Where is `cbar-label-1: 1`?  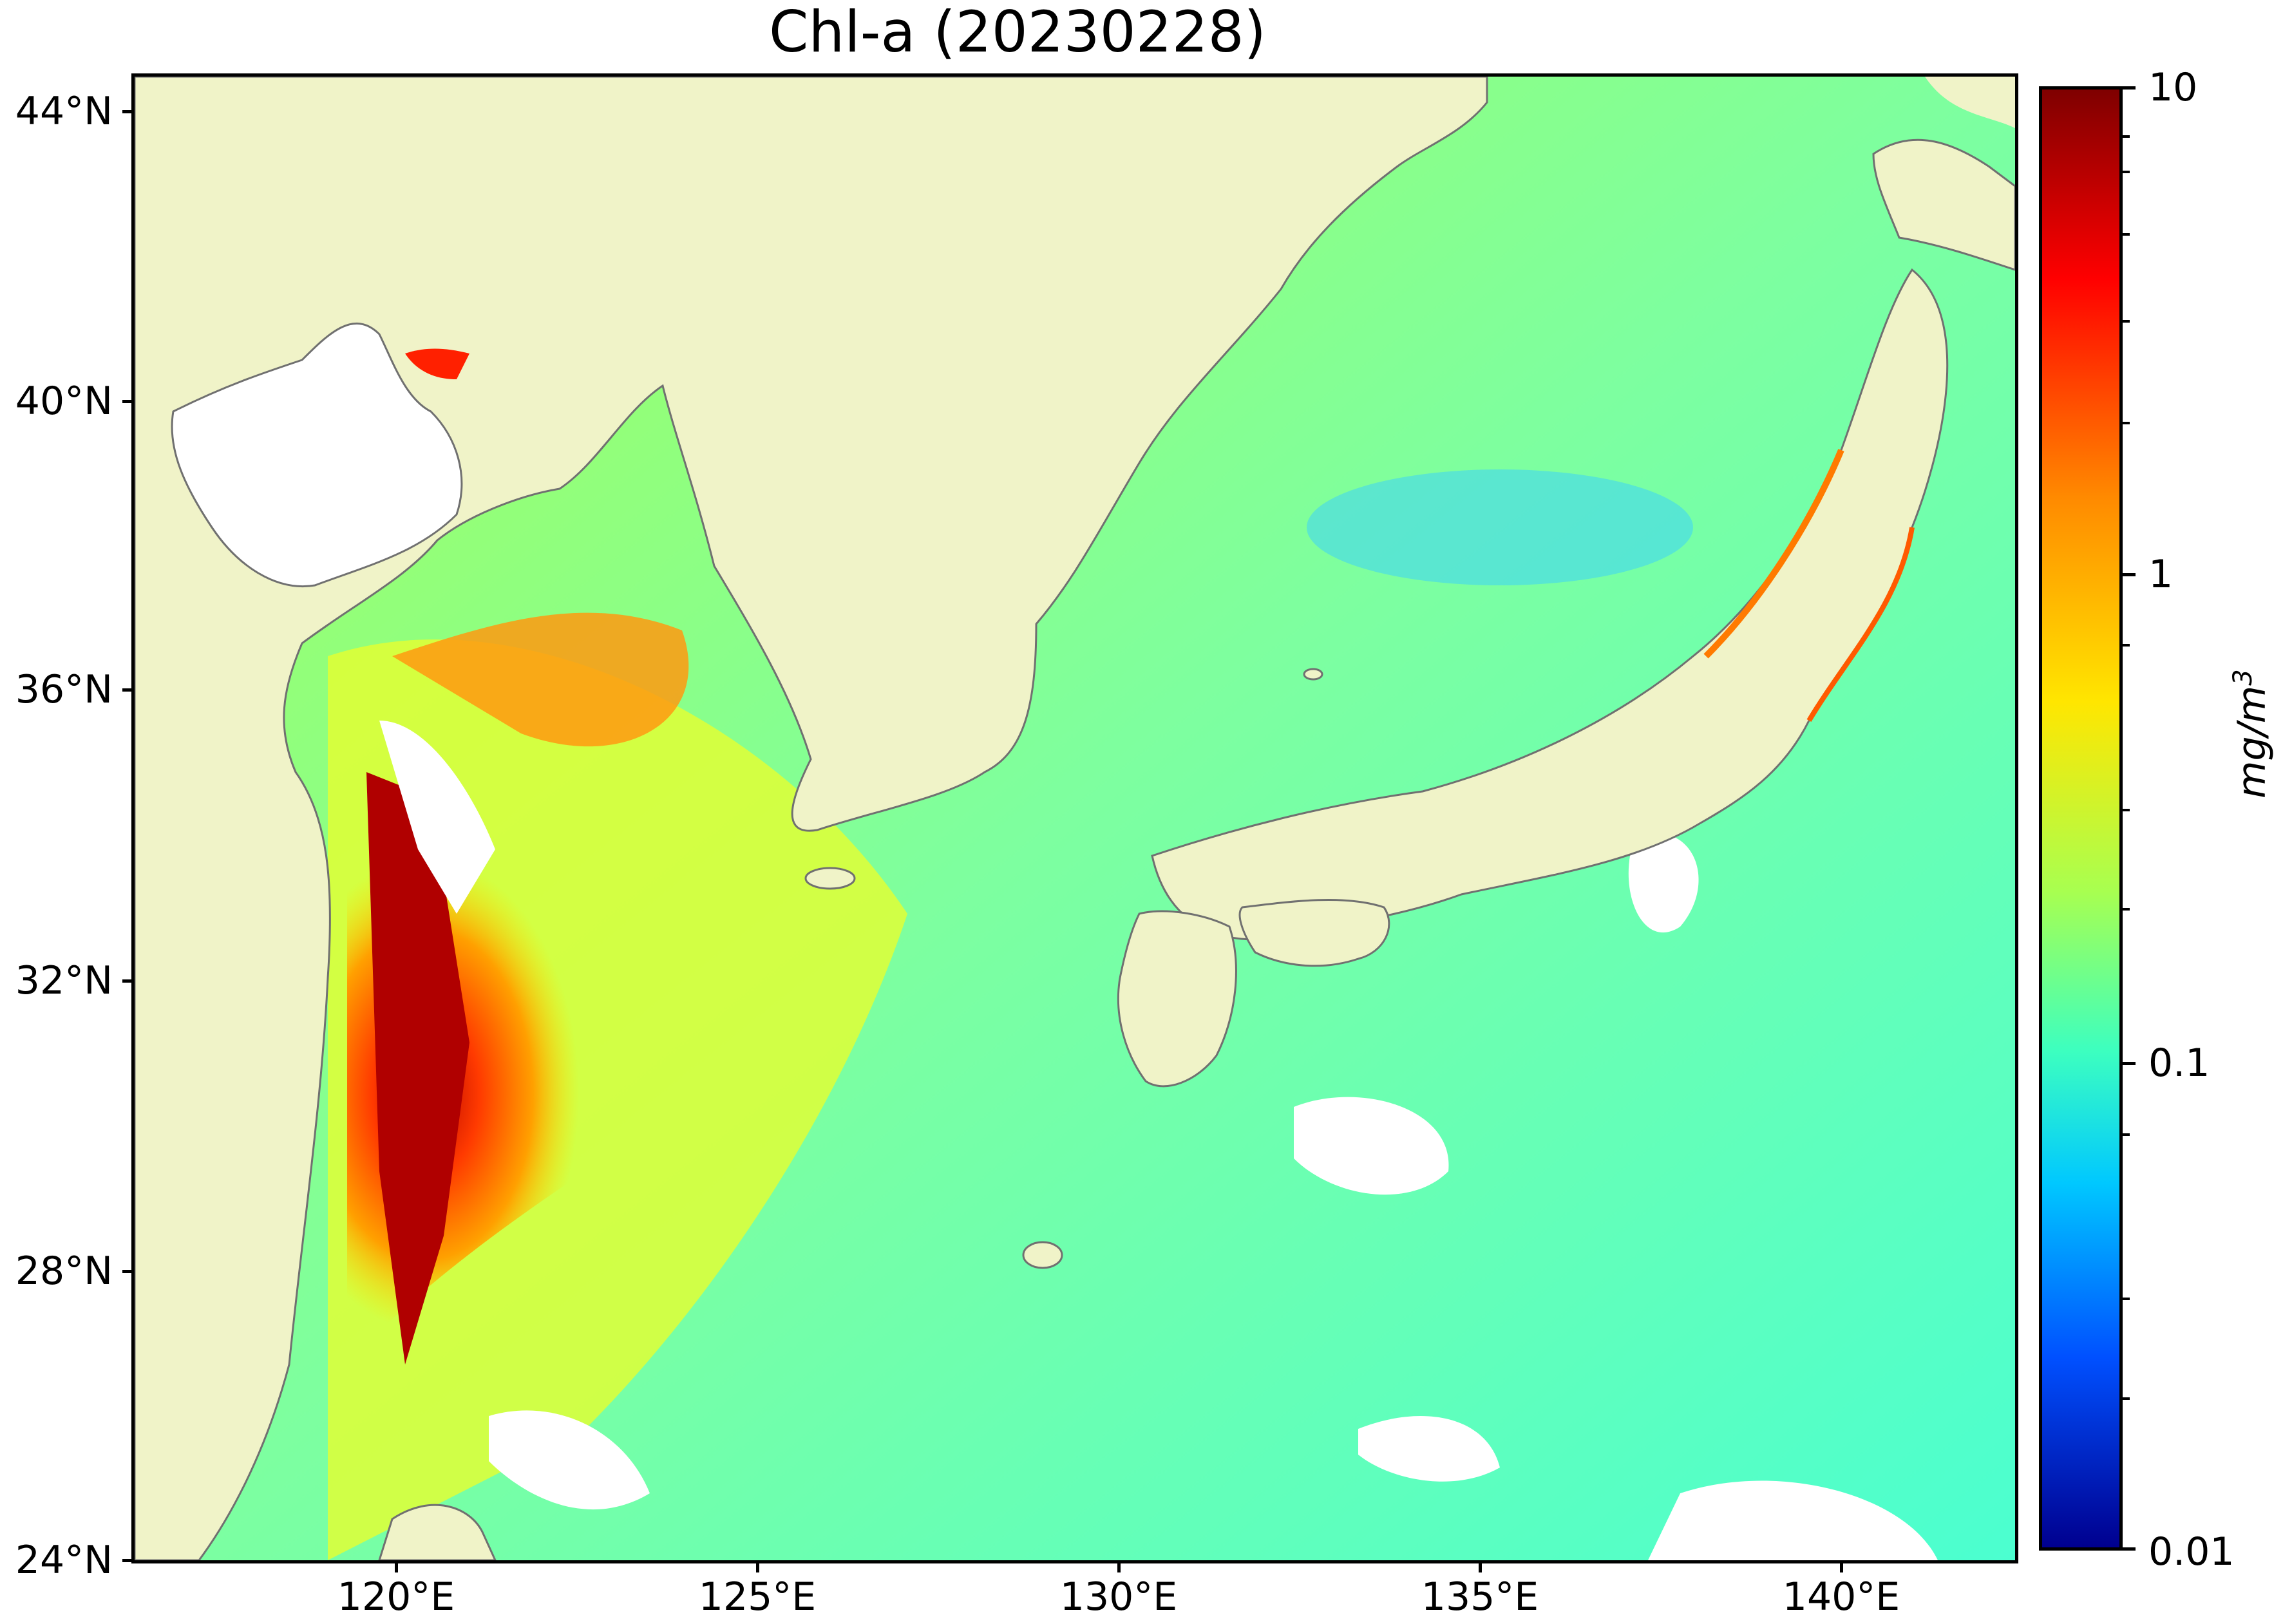
cbar-label-1: 1 is located at coordinates (2161, 574).